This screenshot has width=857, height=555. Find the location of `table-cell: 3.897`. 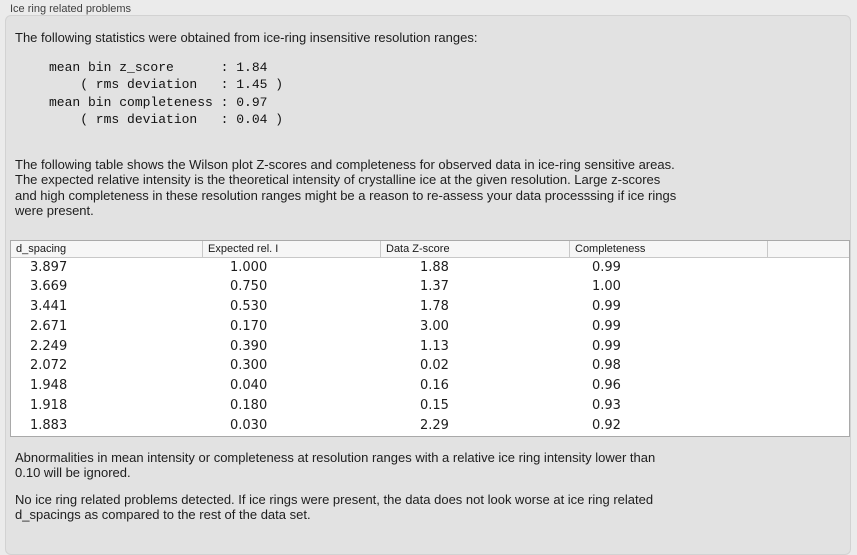

table-cell: 3.897 is located at coordinates (49, 267).